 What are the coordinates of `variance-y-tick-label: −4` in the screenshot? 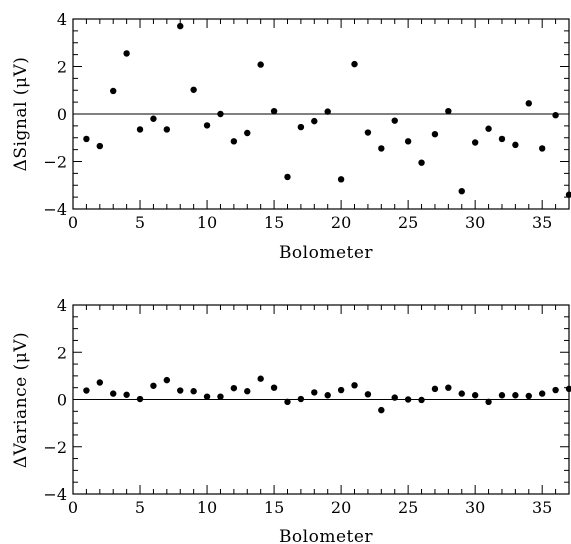 It's located at (55, 494).